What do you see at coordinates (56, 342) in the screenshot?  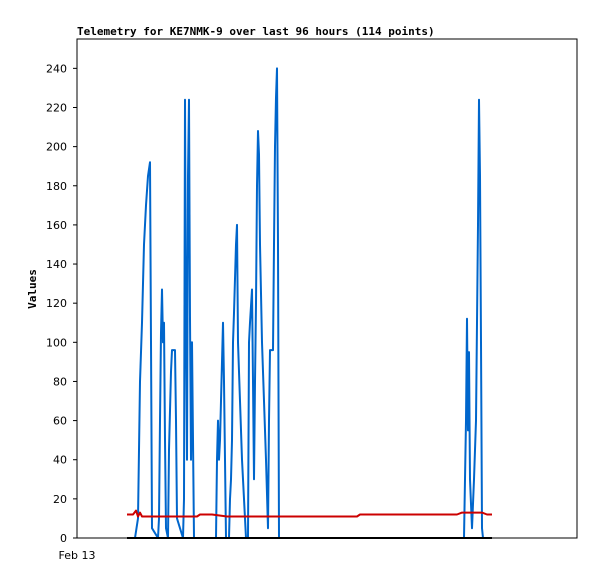 I see `y-tick-label: 100` at bounding box center [56, 342].